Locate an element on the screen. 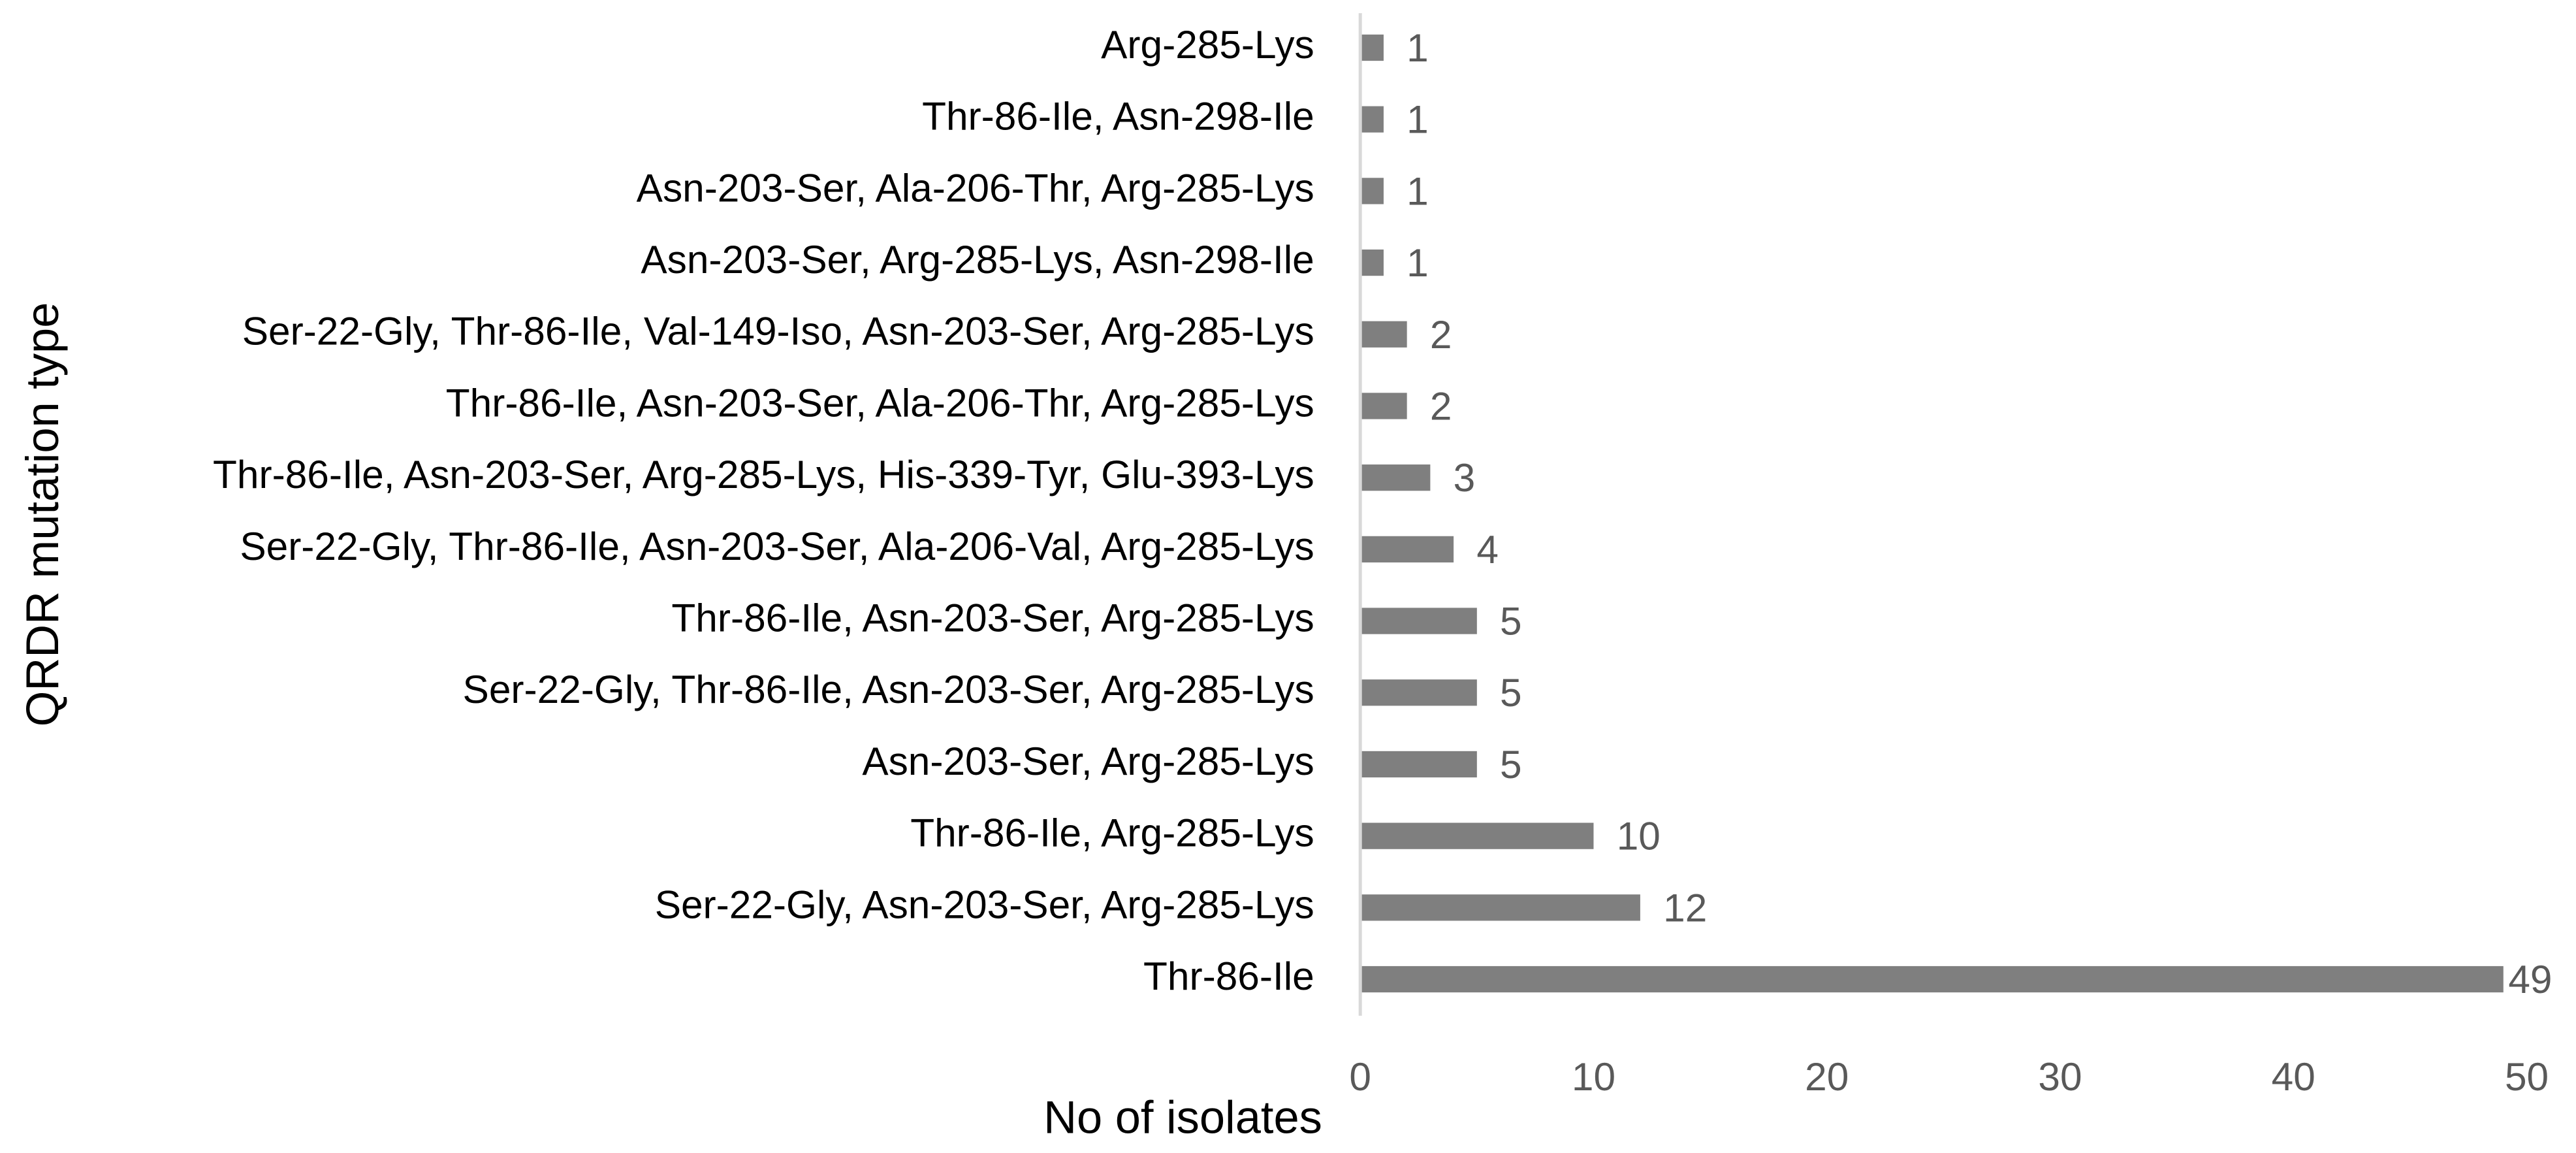 Image resolution: width=2576 pixels, height=1153 pixels. x-tick-label: 30 is located at coordinates (2060, 1076).